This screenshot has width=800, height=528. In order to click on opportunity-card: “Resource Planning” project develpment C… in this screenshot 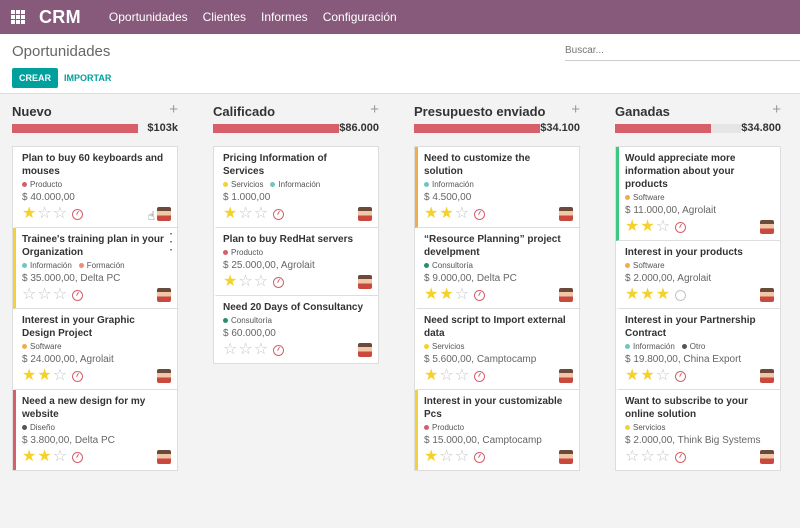, I will do `click(497, 268)`.